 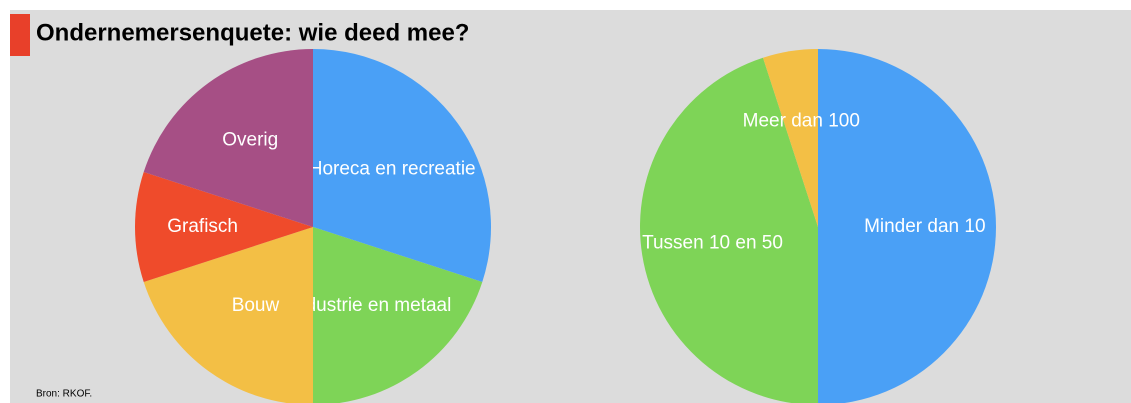 I want to click on slice-label: Bouw, so click(x=256, y=305).